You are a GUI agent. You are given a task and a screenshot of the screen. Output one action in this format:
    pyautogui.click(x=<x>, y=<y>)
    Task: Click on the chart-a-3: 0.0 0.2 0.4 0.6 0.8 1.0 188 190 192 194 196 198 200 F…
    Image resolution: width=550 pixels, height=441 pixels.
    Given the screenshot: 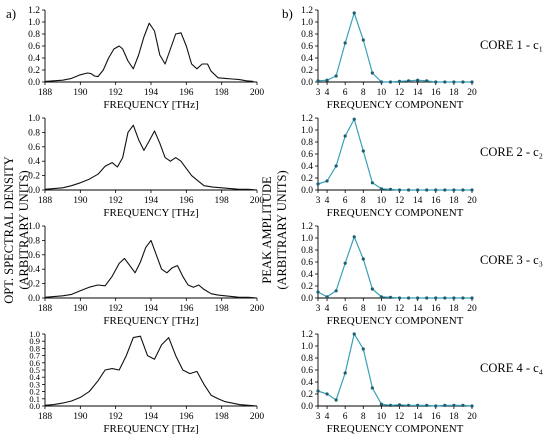 What is the action you would take?
    pyautogui.click(x=146, y=274)
    